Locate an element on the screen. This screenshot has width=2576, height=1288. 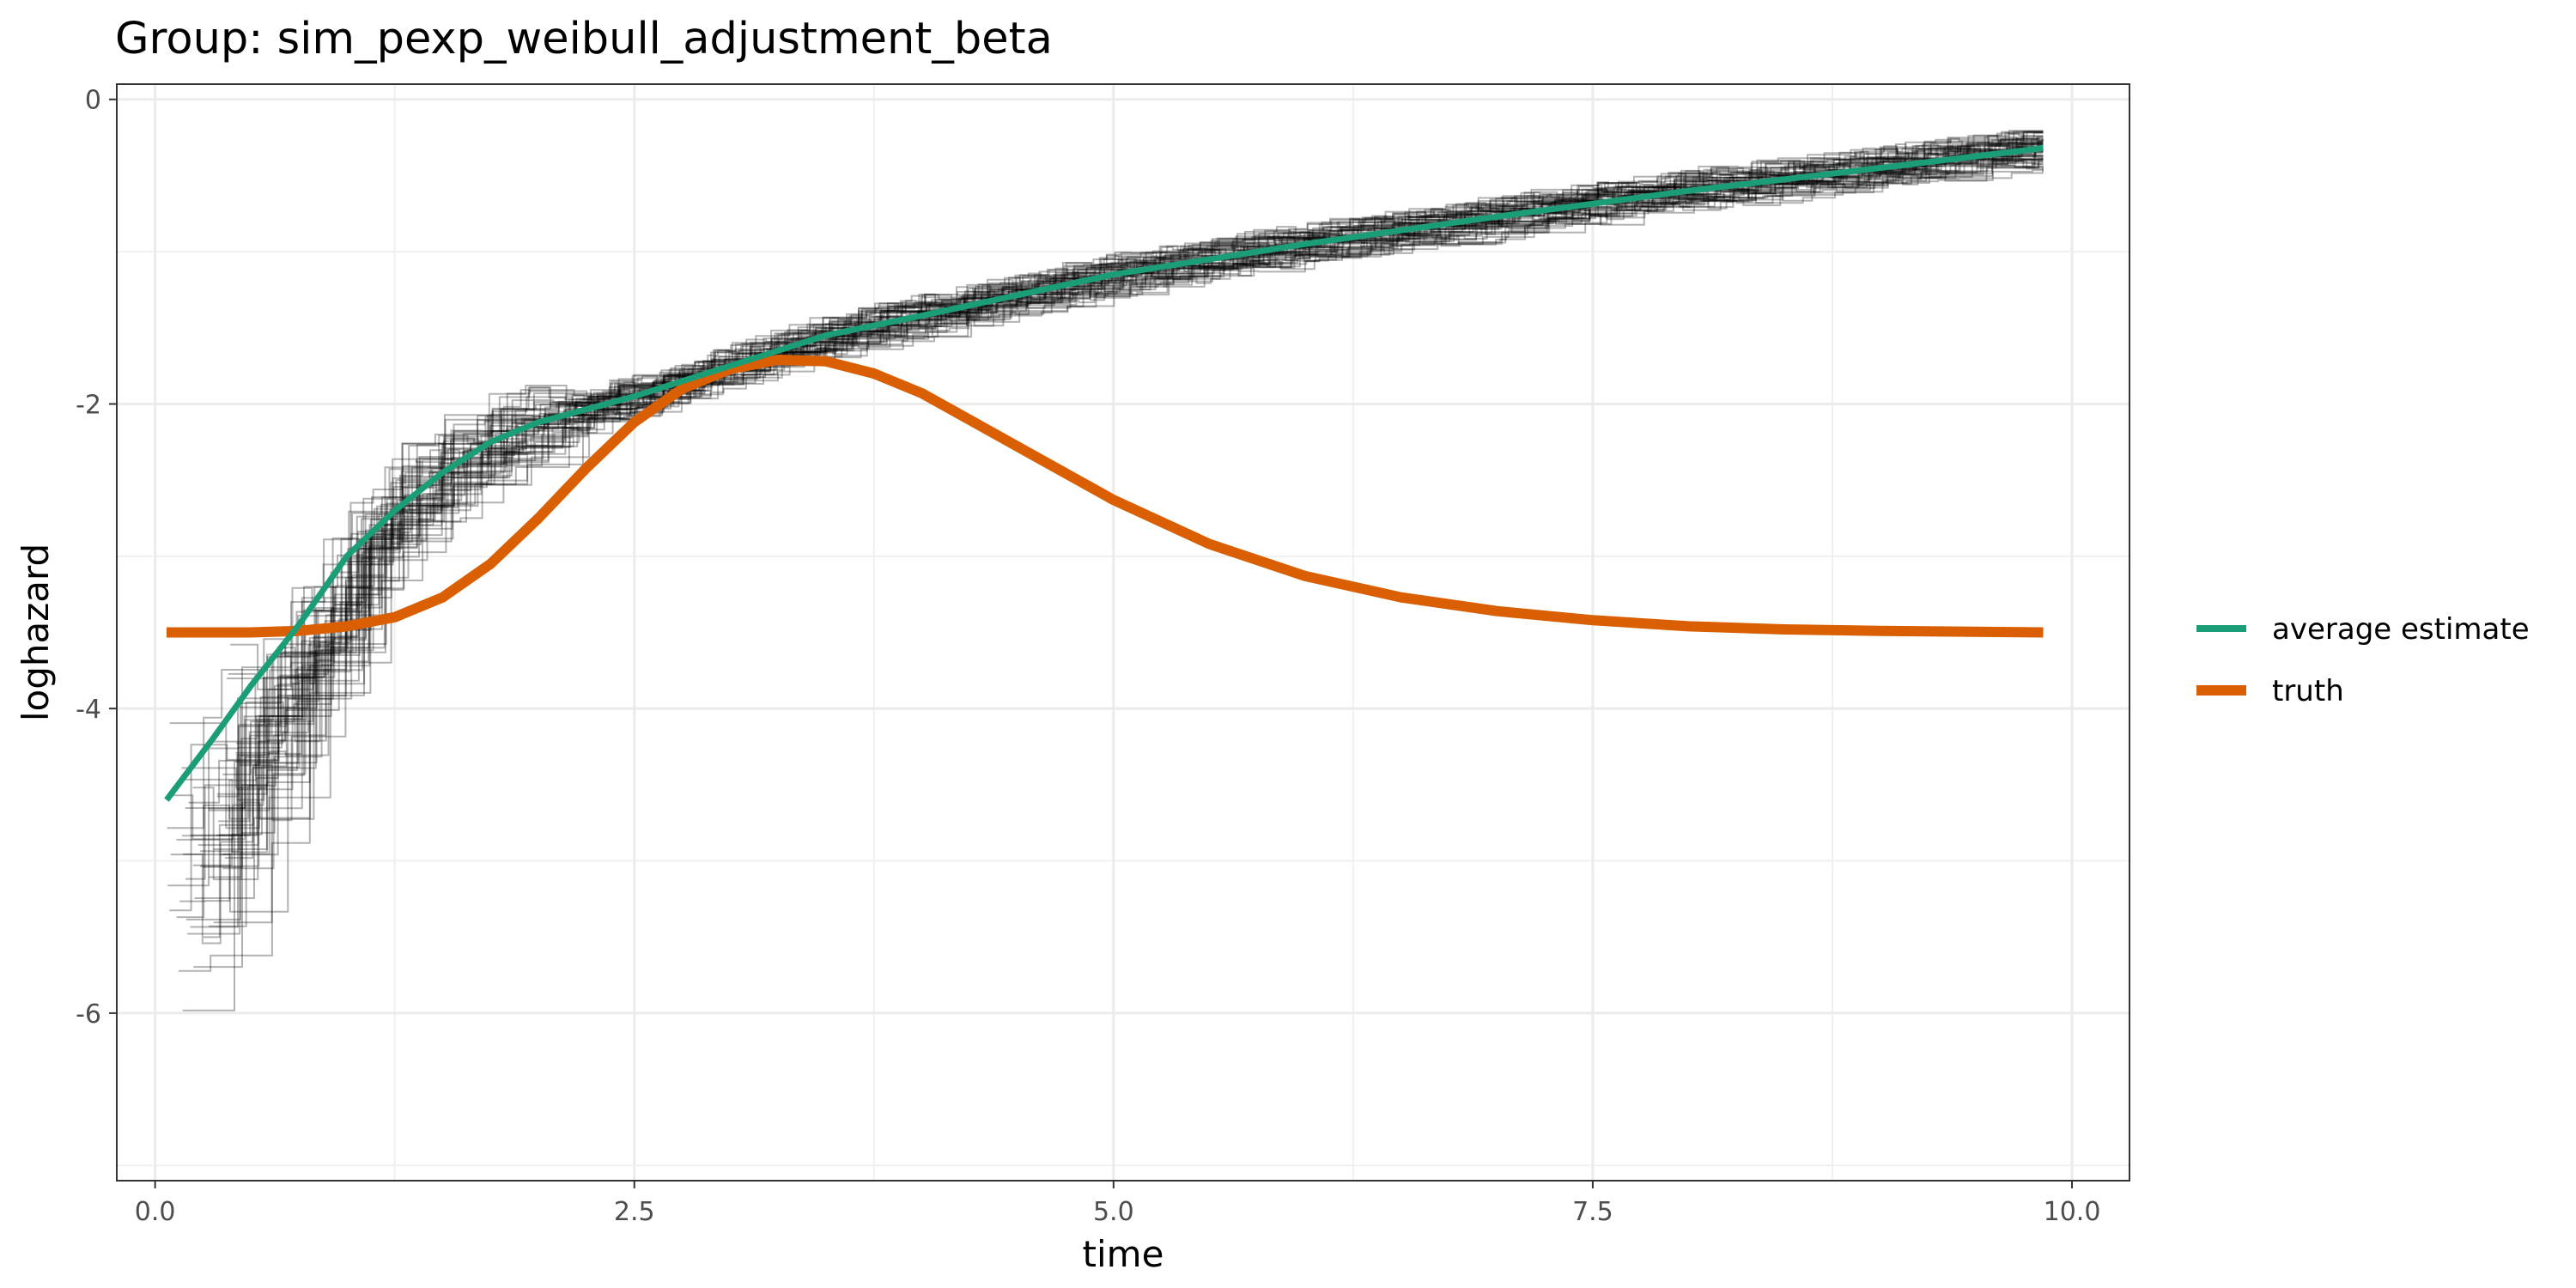
x-axis-title: time is located at coordinates (1123, 1254).